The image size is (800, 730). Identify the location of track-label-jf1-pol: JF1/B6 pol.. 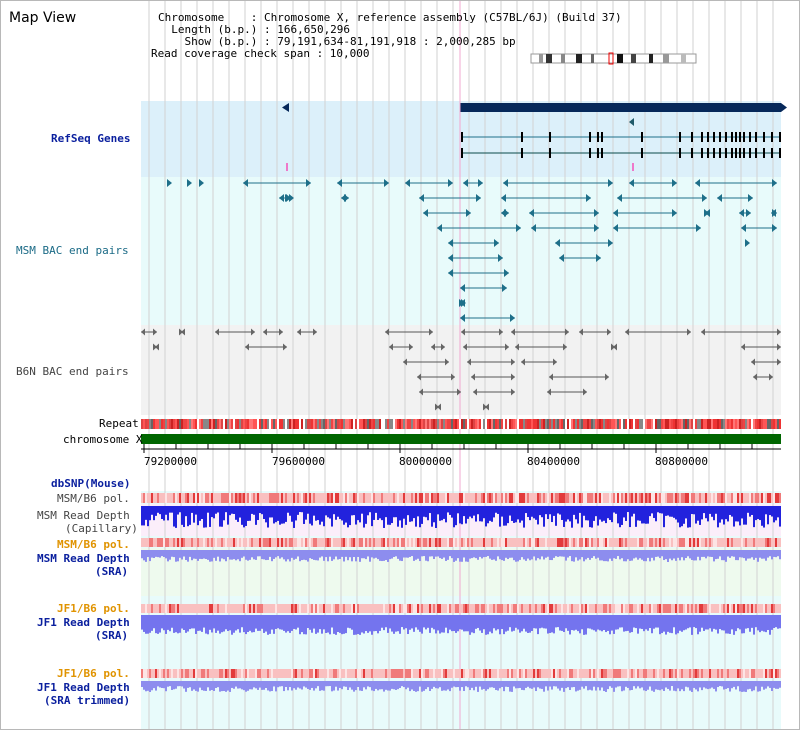
(93, 608).